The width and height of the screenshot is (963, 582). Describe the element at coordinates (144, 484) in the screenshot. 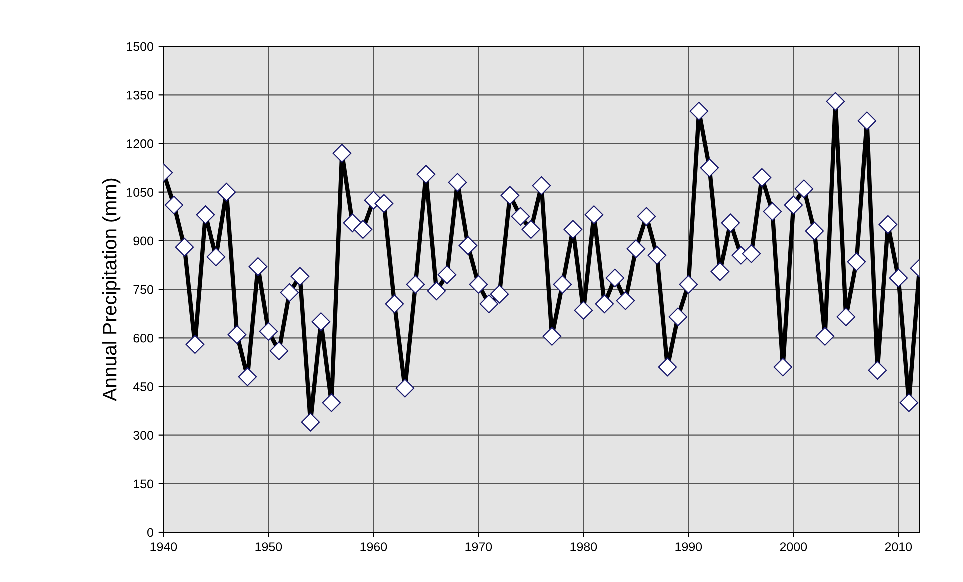

I see `y-tick-label: 150` at that location.